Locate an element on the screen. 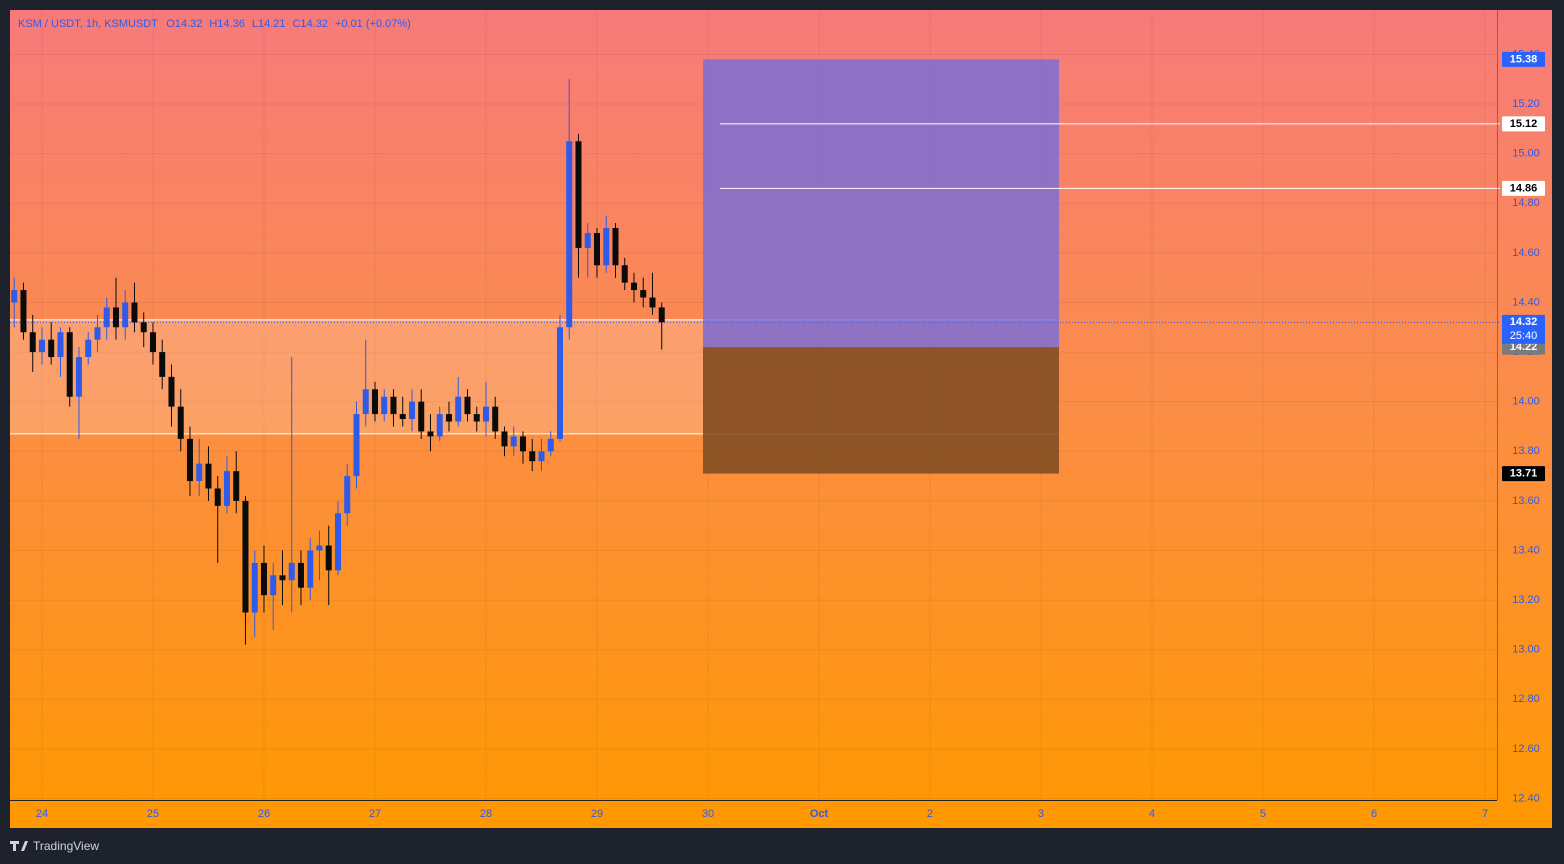 This screenshot has width=1564, height=864. x-tick-label: 28 is located at coordinates (486, 814).